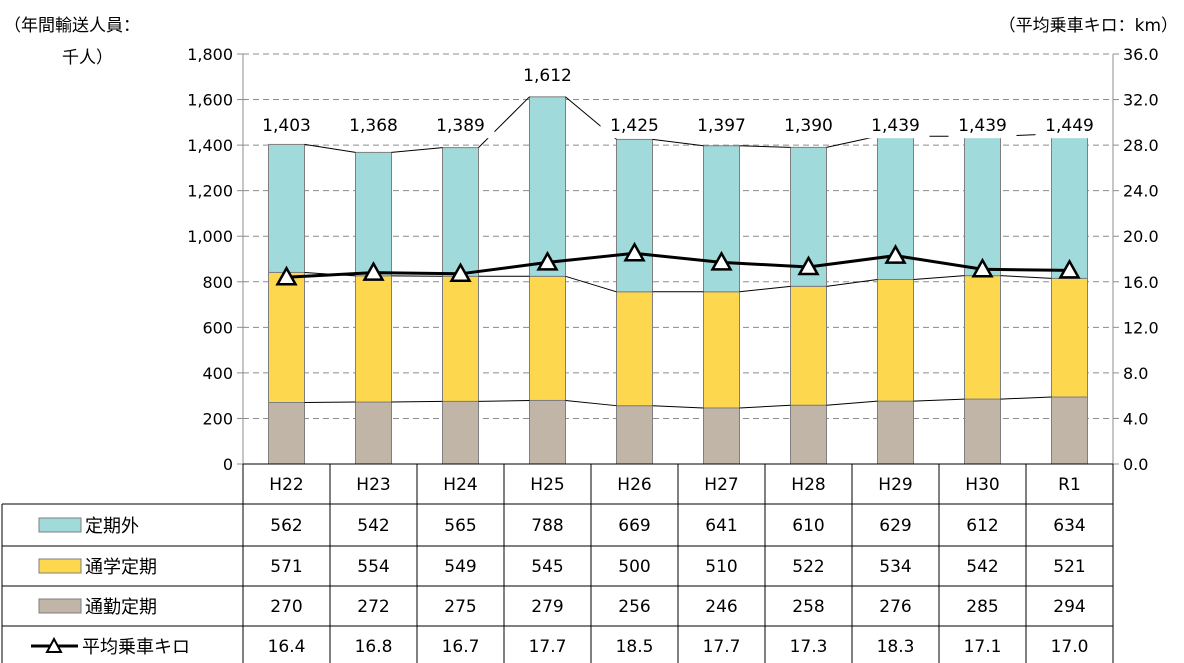  What do you see at coordinates (1069, 567) in the screenshot?
I see `table-cell: 521` at bounding box center [1069, 567].